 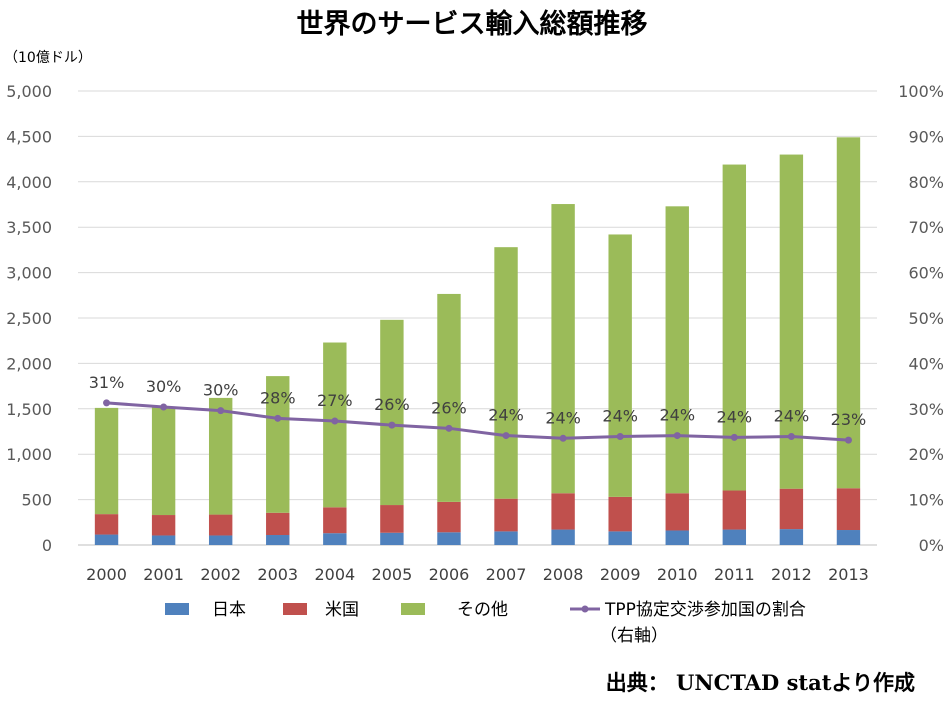 I want to click on x-tick-label: 2000, so click(x=106, y=574).